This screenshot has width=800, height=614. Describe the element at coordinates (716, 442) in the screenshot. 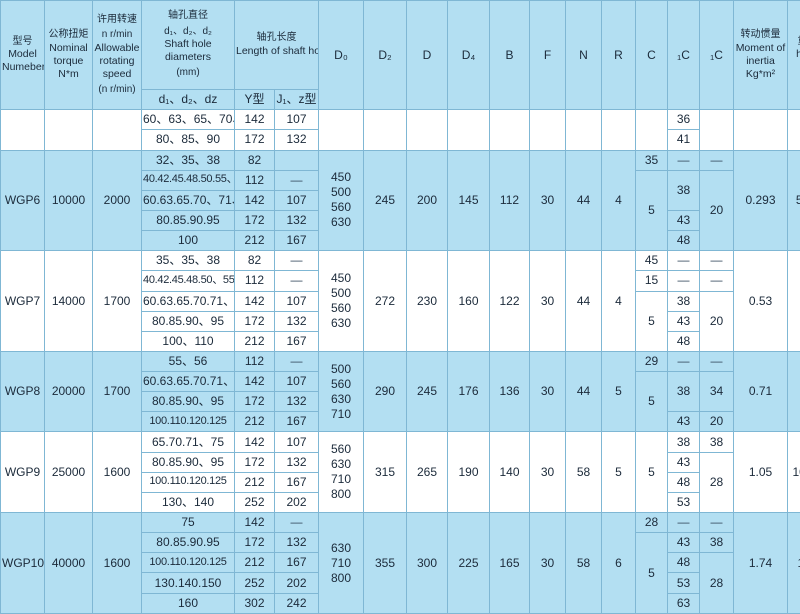

I see `cell-c2: 38` at that location.